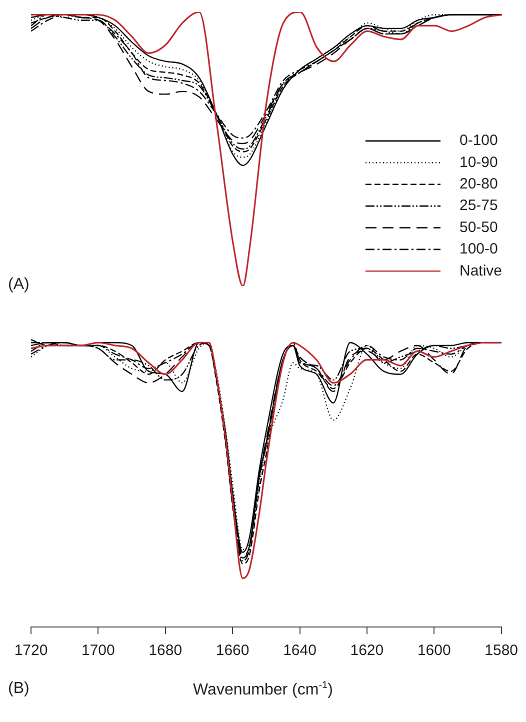 The image size is (526, 722). Describe the element at coordinates (367, 651) in the screenshot. I see `x-tick-label: 1620` at that location.